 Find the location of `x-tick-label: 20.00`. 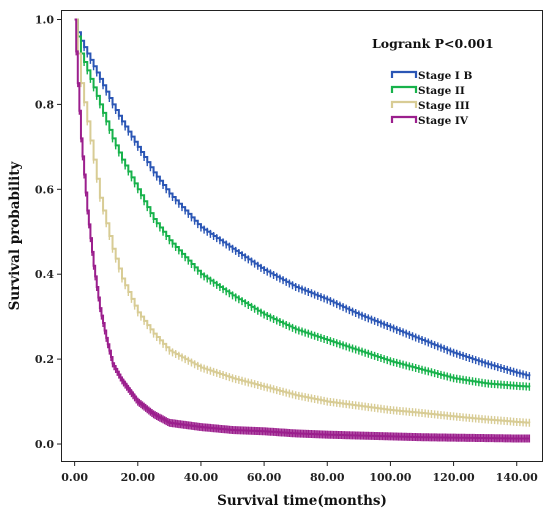

x-tick-label: 20.00 is located at coordinates (138, 477).